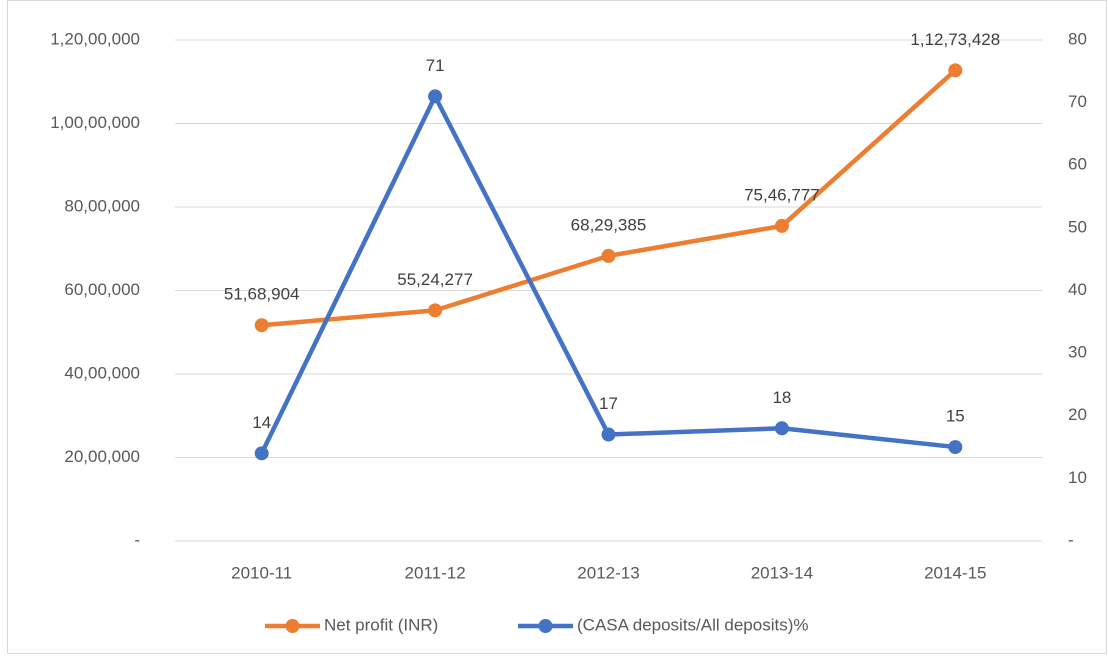 This screenshot has width=1108, height=660. What do you see at coordinates (609, 224) in the screenshot?
I see `data-label: 68,29,385` at bounding box center [609, 224].